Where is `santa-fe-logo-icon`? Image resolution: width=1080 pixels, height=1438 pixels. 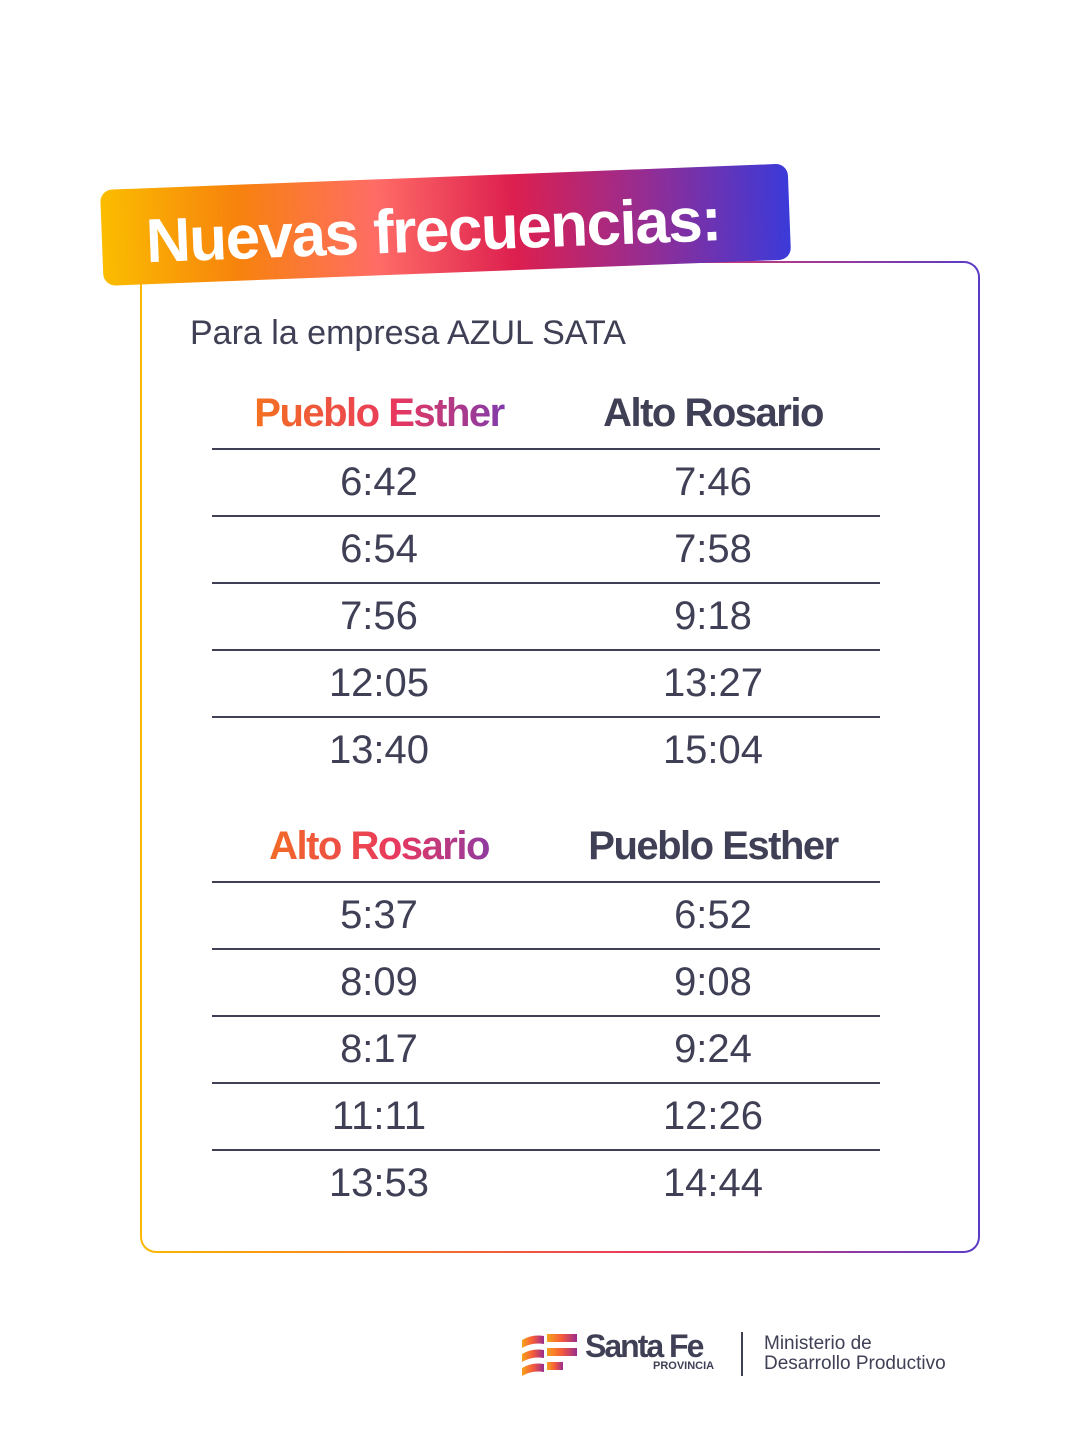 santa-fe-logo-icon is located at coordinates (549, 1355).